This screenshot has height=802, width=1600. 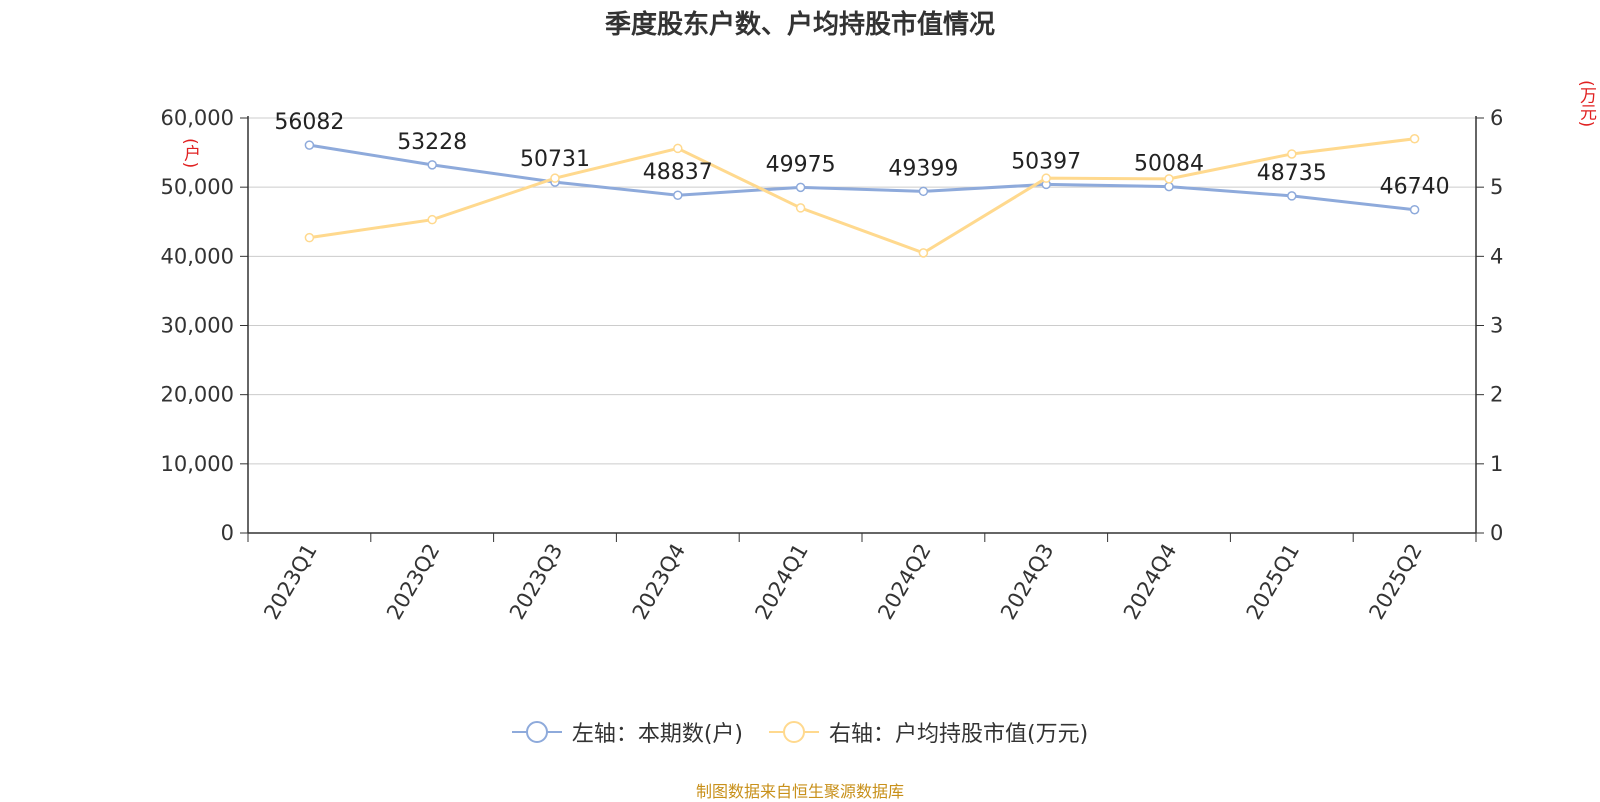 I want to click on legend-label-left-series: 左轴：本期数(户), so click(x=657, y=734).